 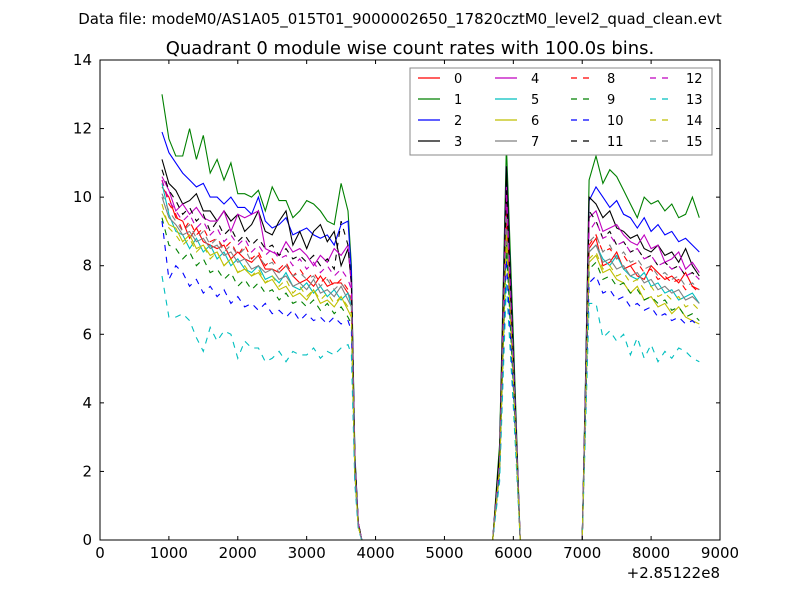 I want to click on legend-label-9: 9, so click(x=611, y=100).